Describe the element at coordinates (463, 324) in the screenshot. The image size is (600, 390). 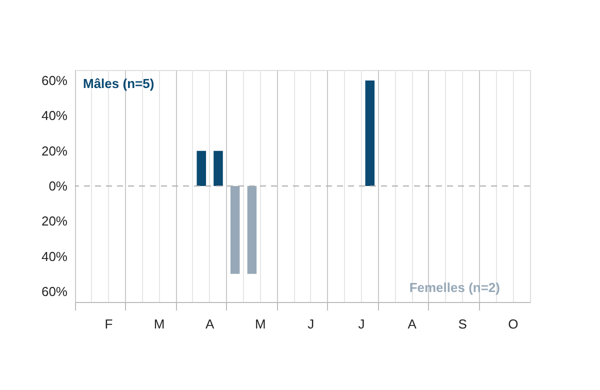
I see `x-tick-label: S` at that location.